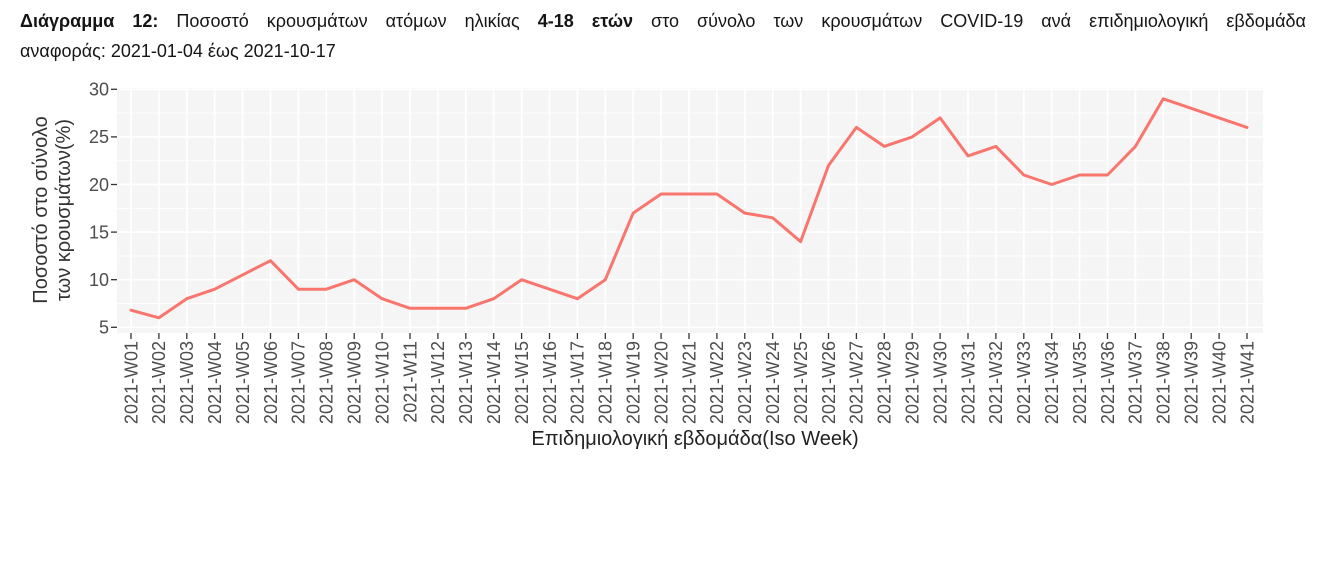 This screenshot has height=574, width=1324. I want to click on x-tick-label: 2021-W38, so click(1164, 382).